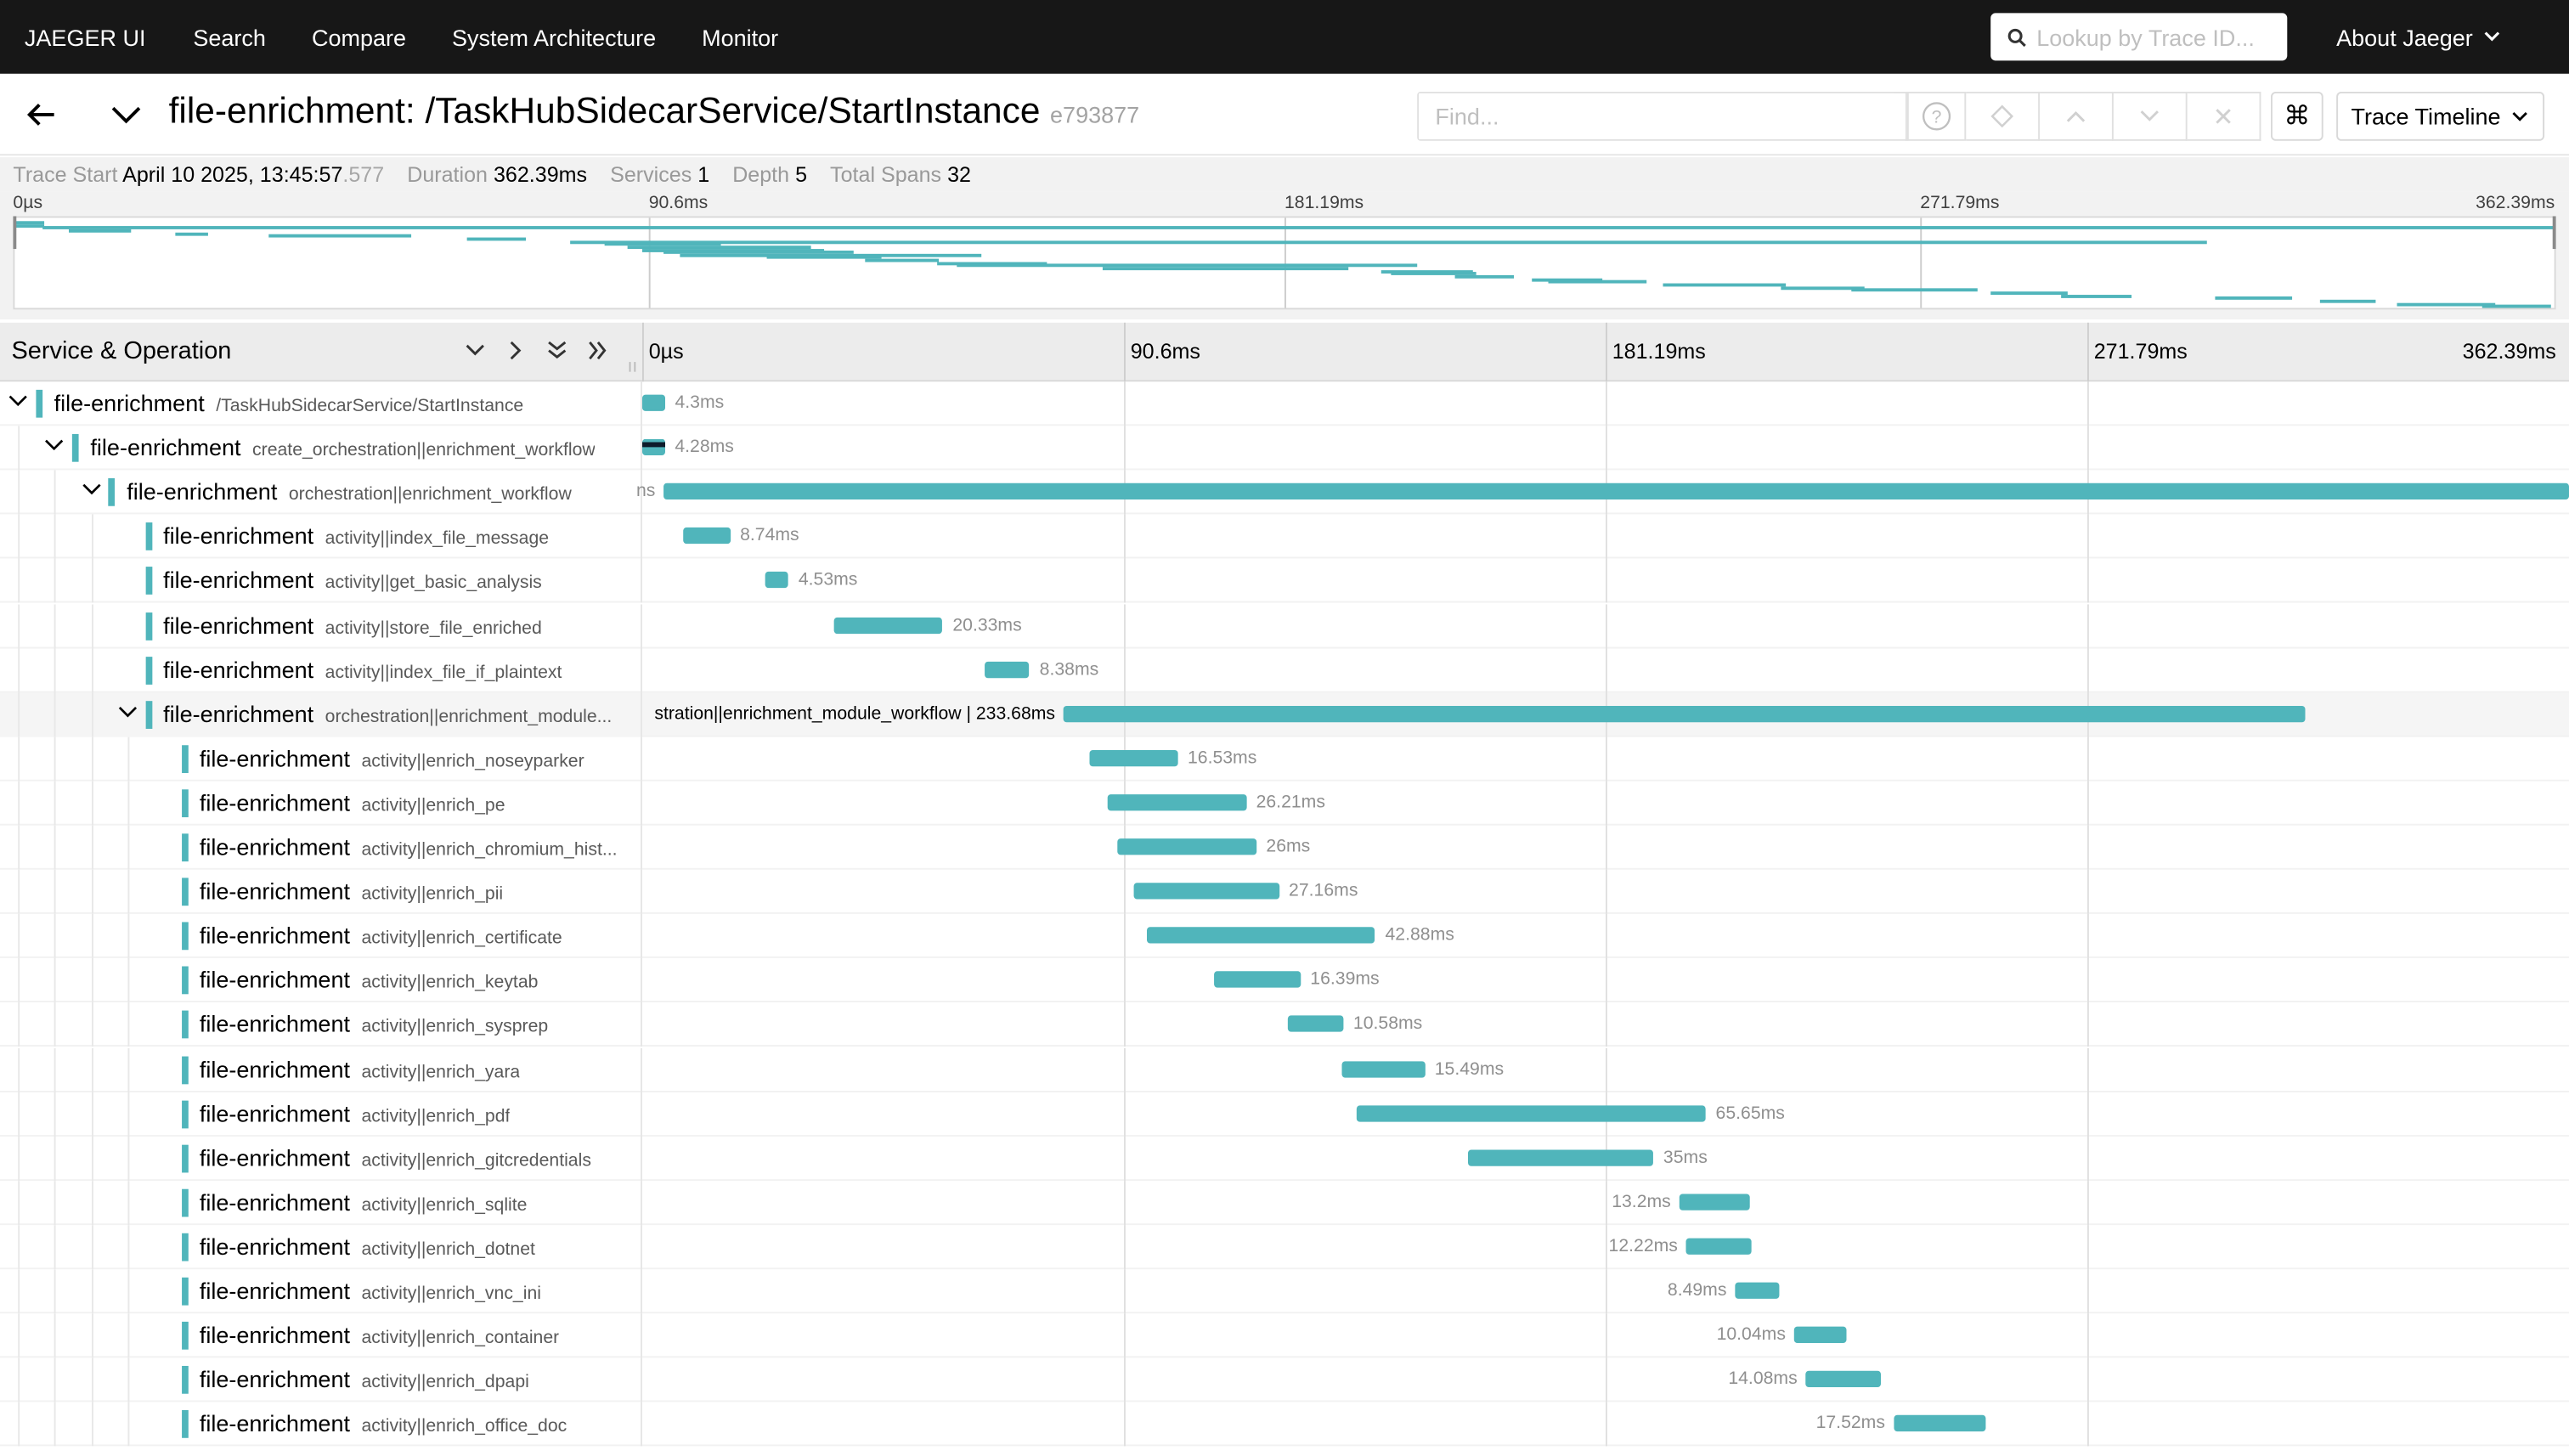 This screenshot has width=2569, height=1456. I want to click on span-timeline-cell: 10.04ms, so click(1606, 1336).